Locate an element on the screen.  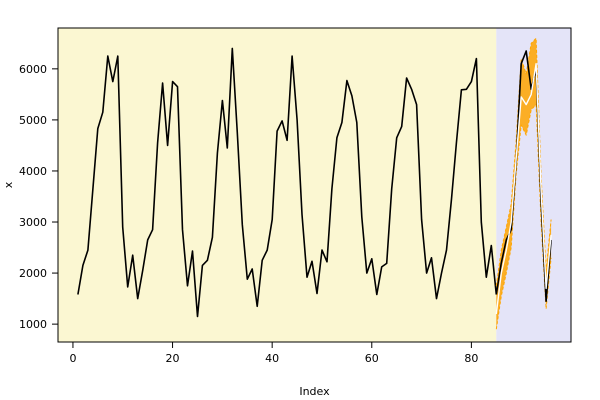
y-axis: 1000 2000 3000 4000 5000 6000 is located at coordinates (38, 197).